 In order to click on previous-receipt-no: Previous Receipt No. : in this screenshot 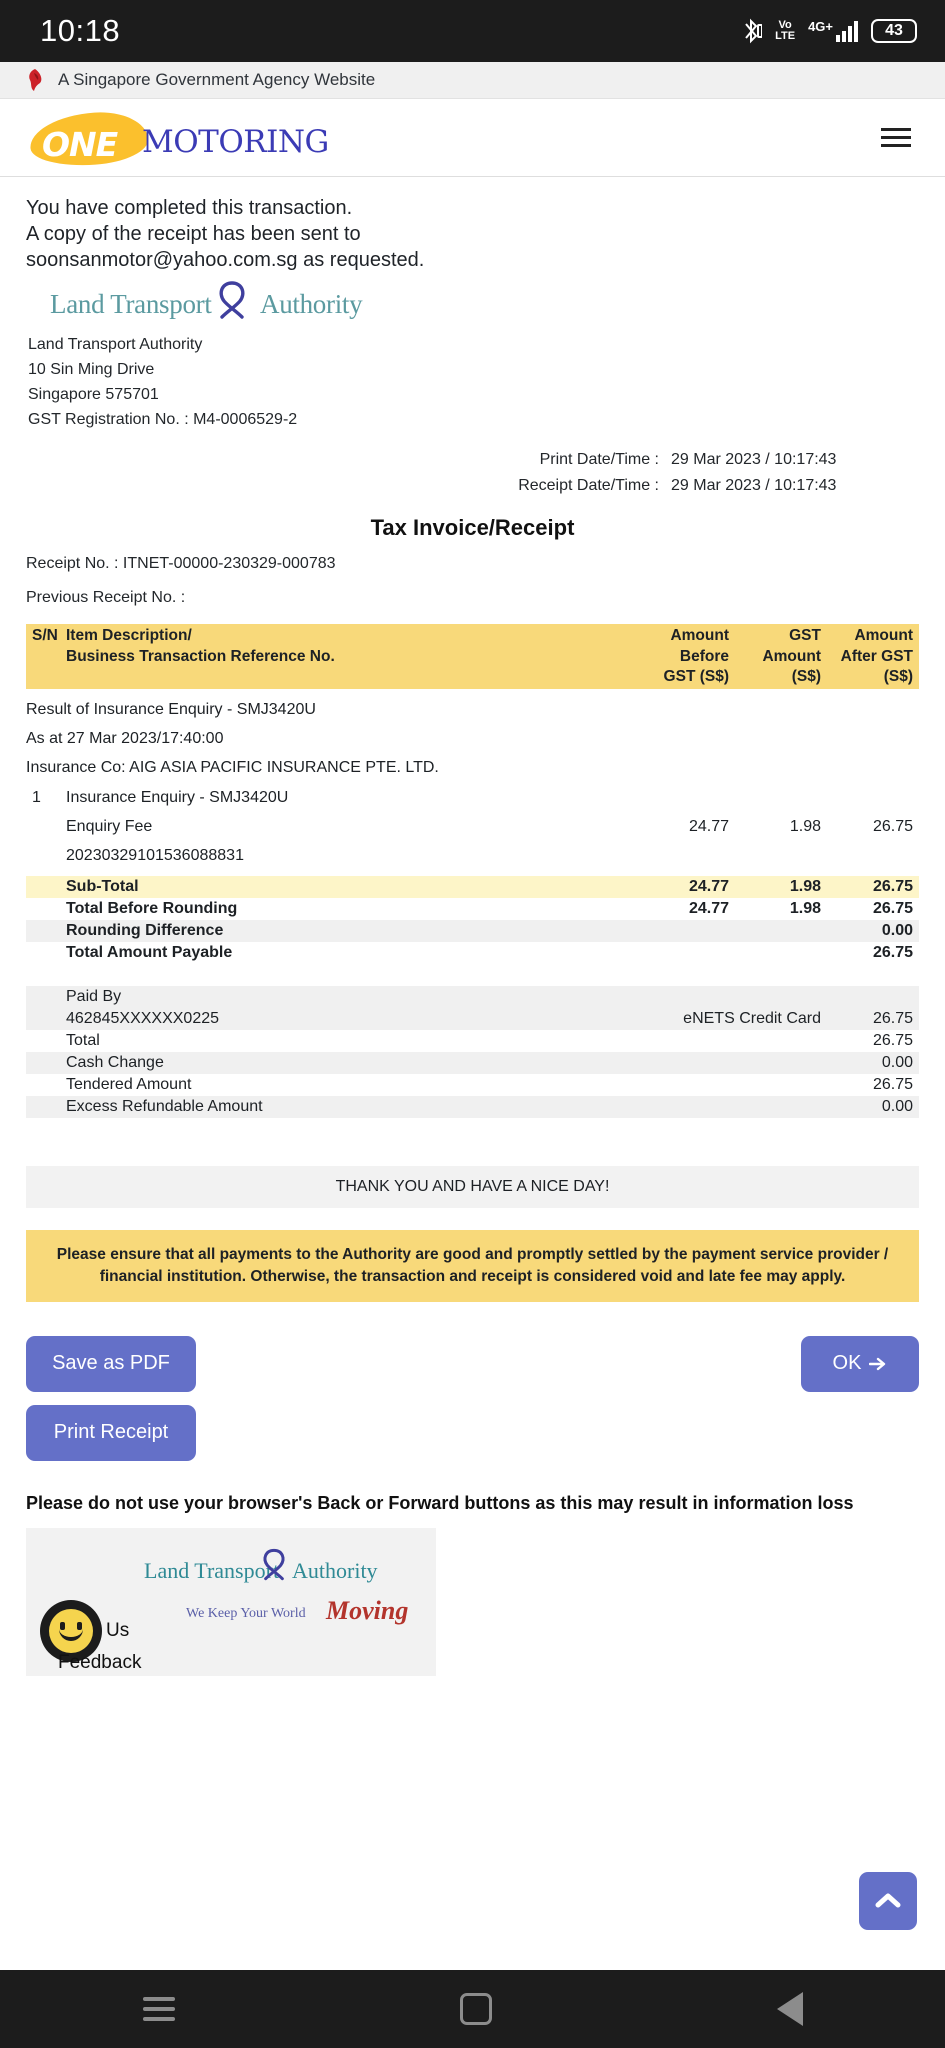, I will do `click(106, 597)`.